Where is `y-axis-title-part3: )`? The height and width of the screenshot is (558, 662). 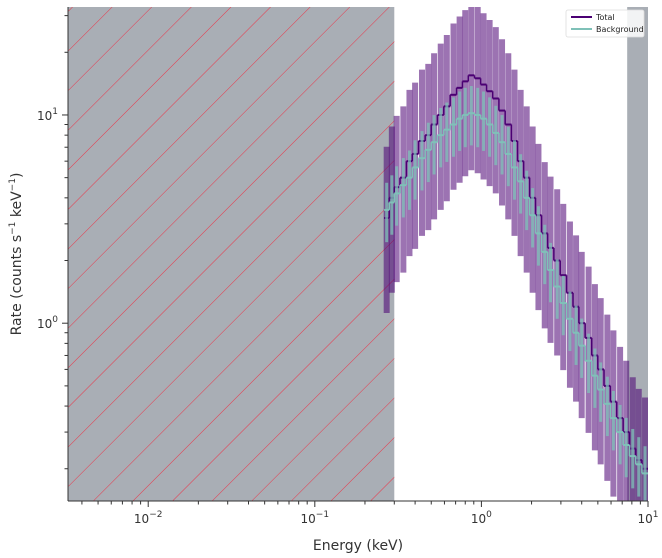
y-axis-title-part3: ) is located at coordinates (17, 175).